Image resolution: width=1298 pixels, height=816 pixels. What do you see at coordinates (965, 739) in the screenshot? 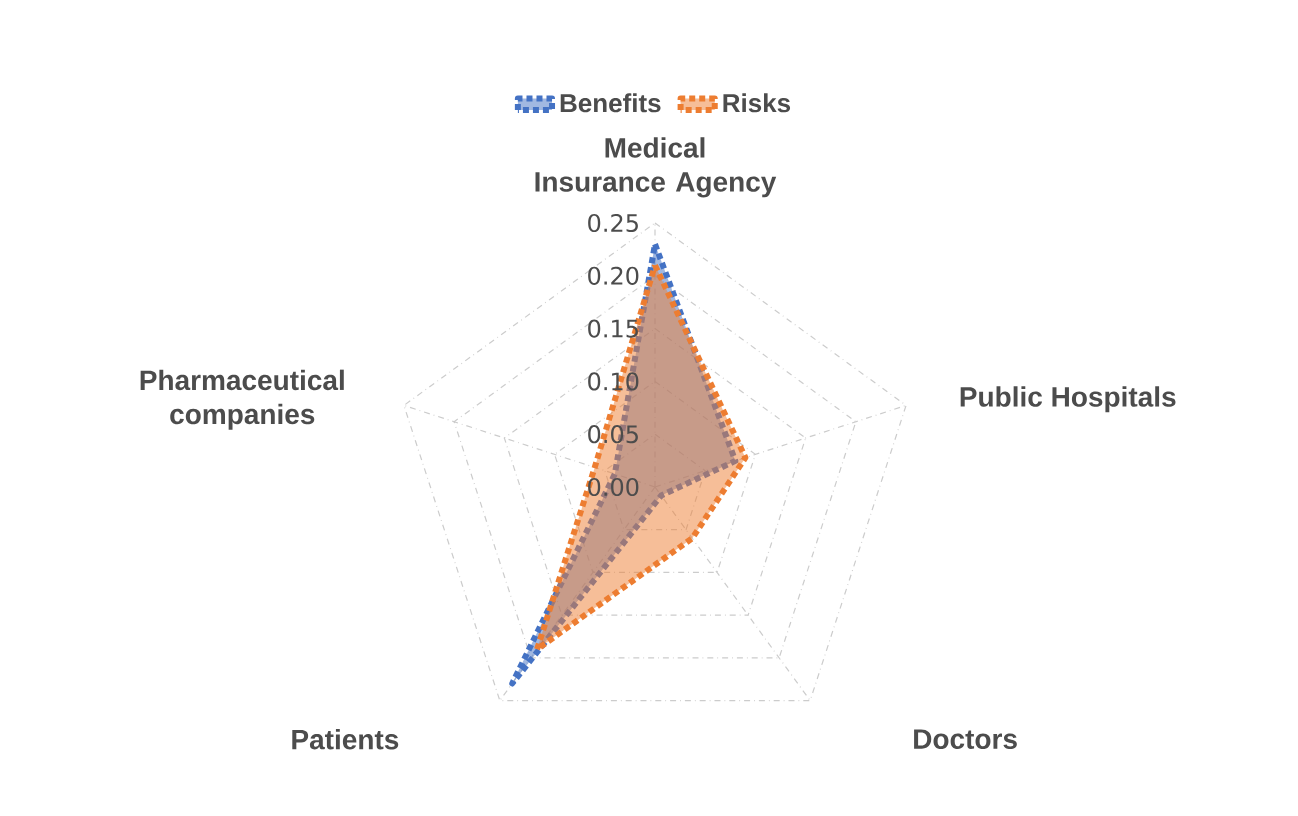
I see `spoke-label: Doctors` at bounding box center [965, 739].